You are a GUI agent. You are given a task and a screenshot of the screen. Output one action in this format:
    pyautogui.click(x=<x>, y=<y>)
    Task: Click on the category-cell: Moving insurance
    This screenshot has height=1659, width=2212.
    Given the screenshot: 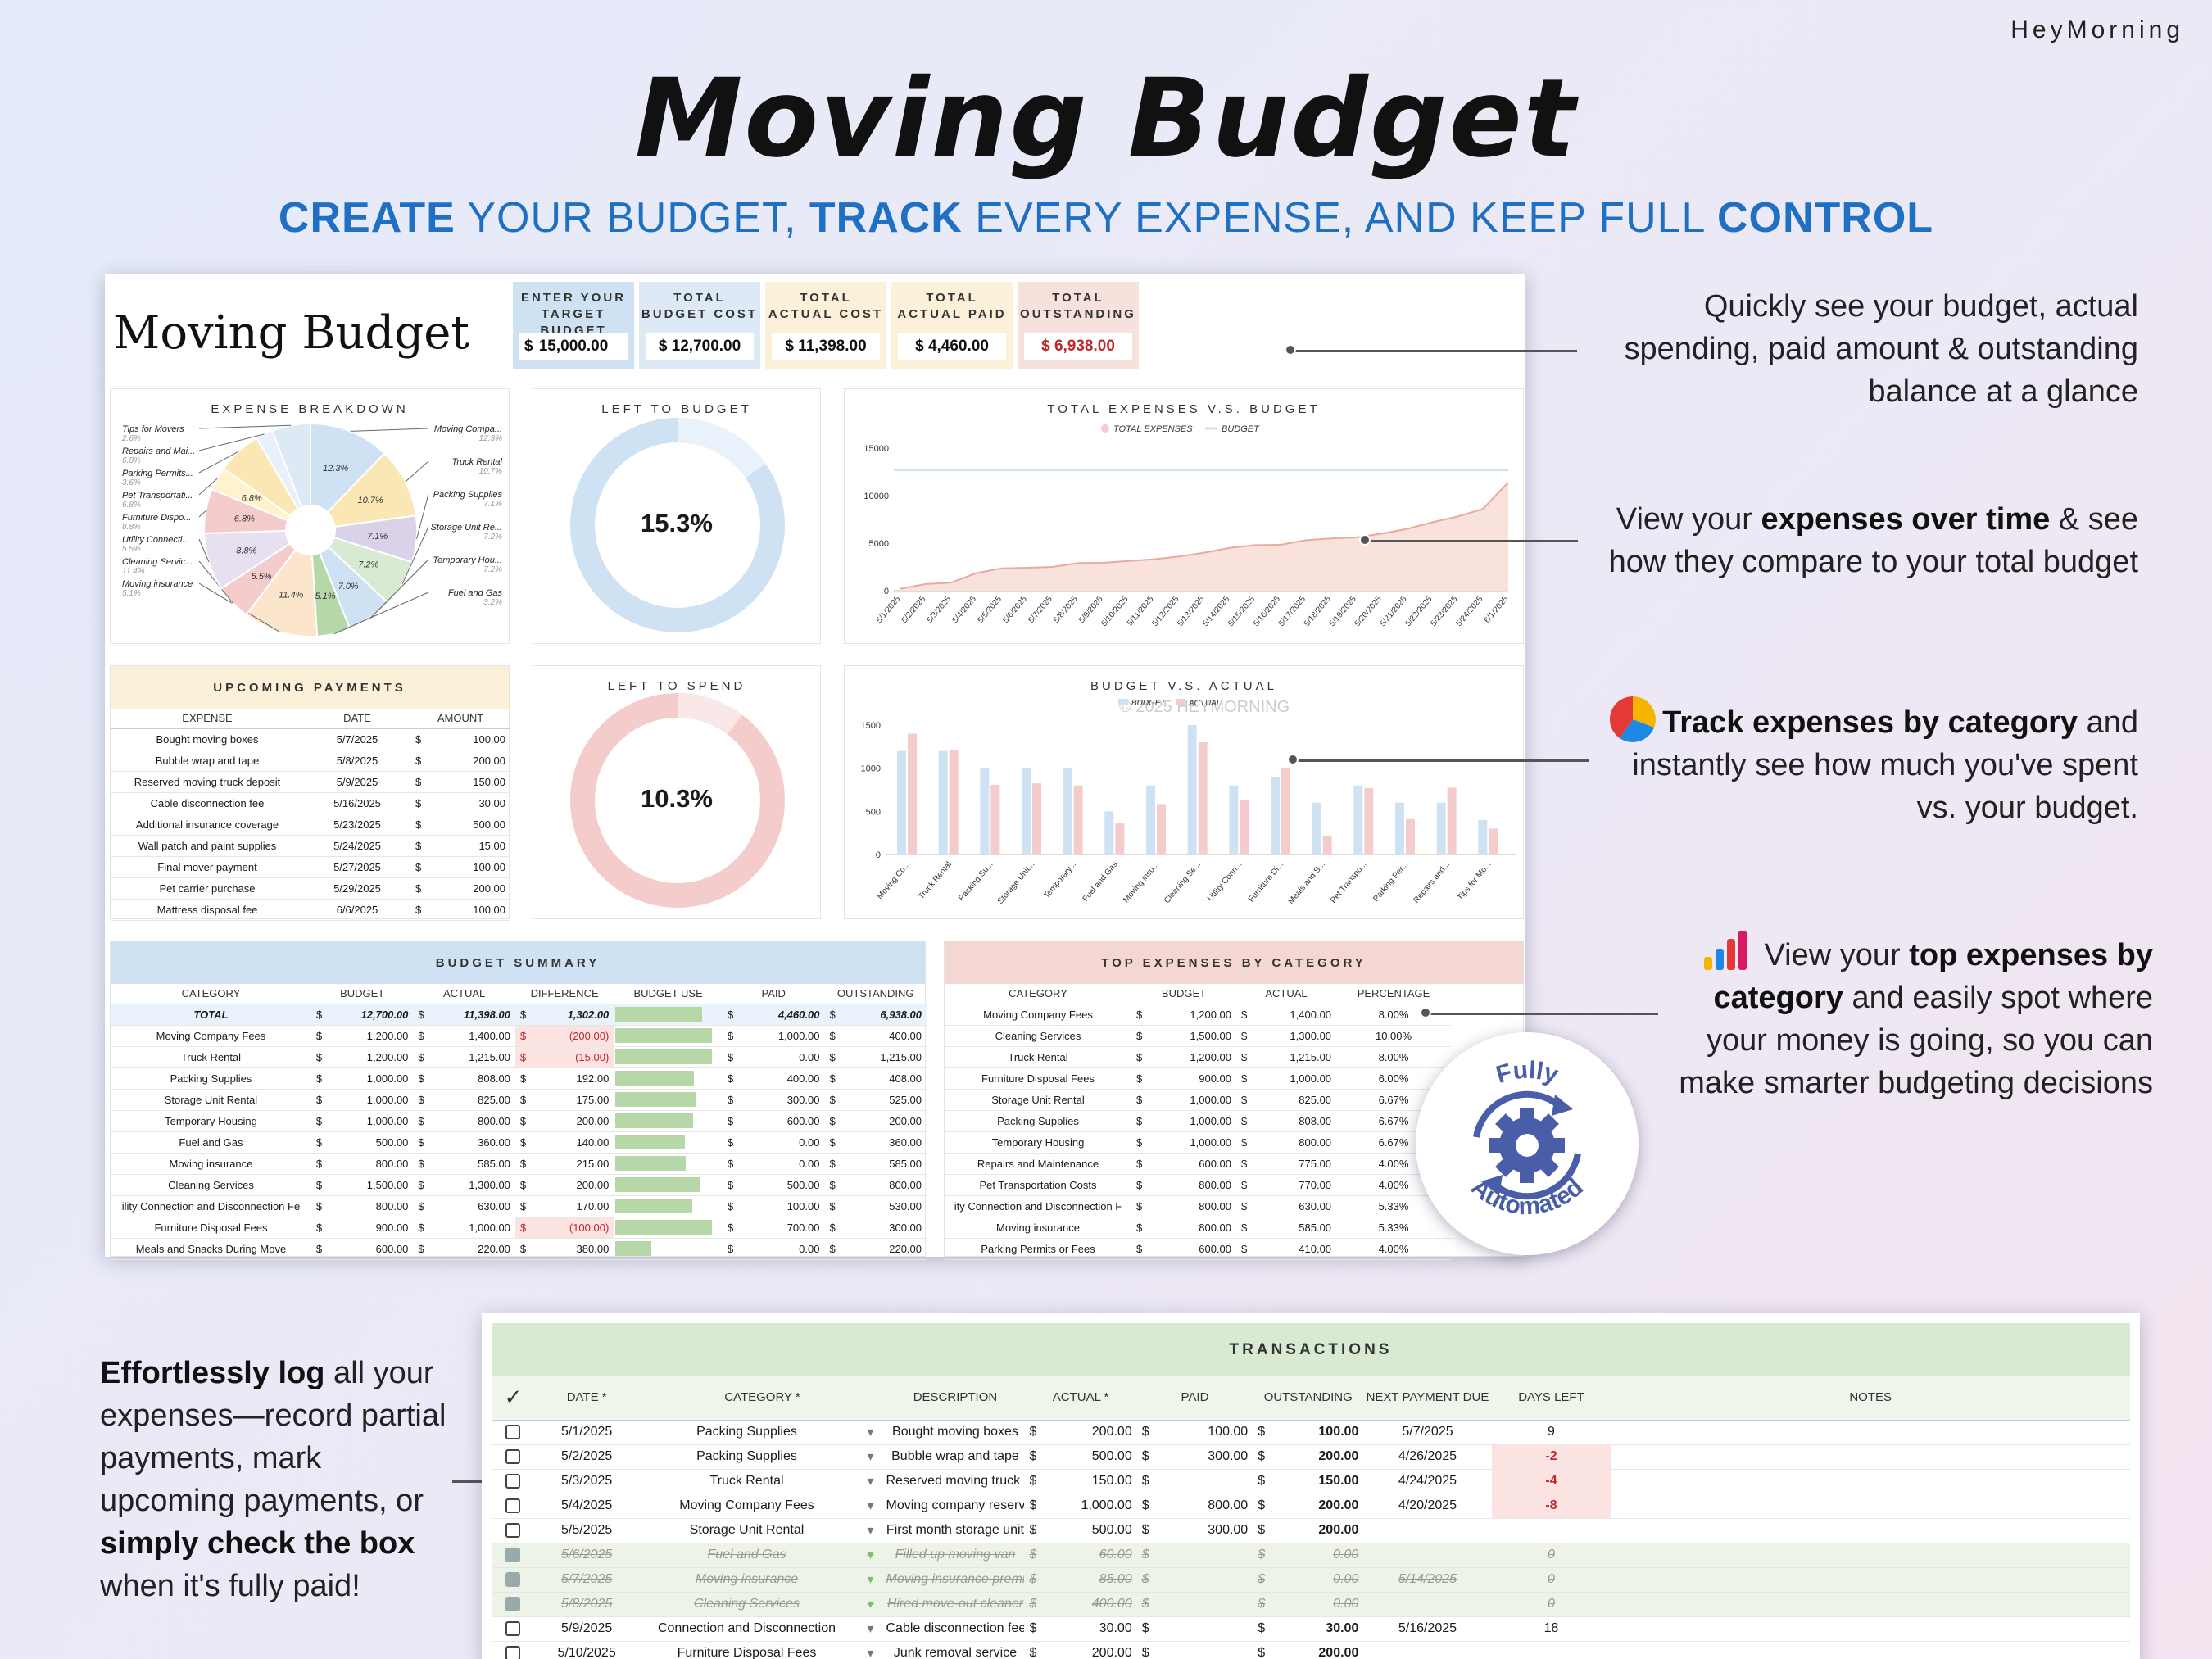 What is the action you would take?
    pyautogui.click(x=746, y=1580)
    